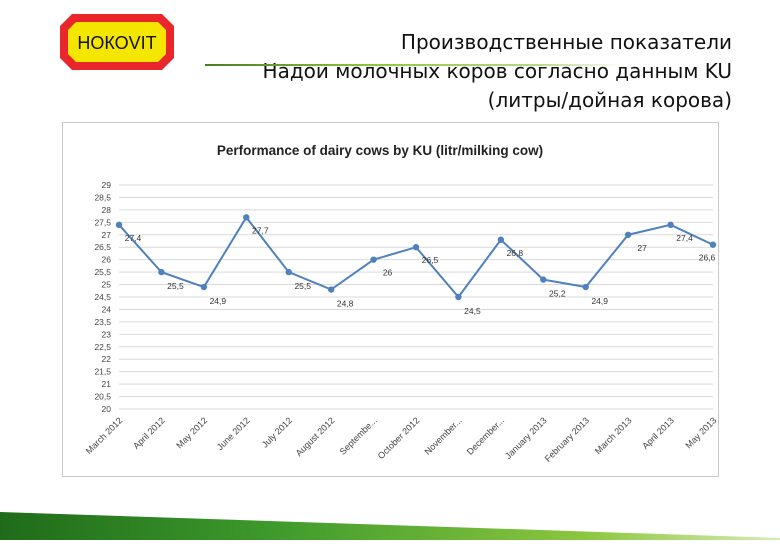  I want to click on footer-green-band, so click(390, 516).